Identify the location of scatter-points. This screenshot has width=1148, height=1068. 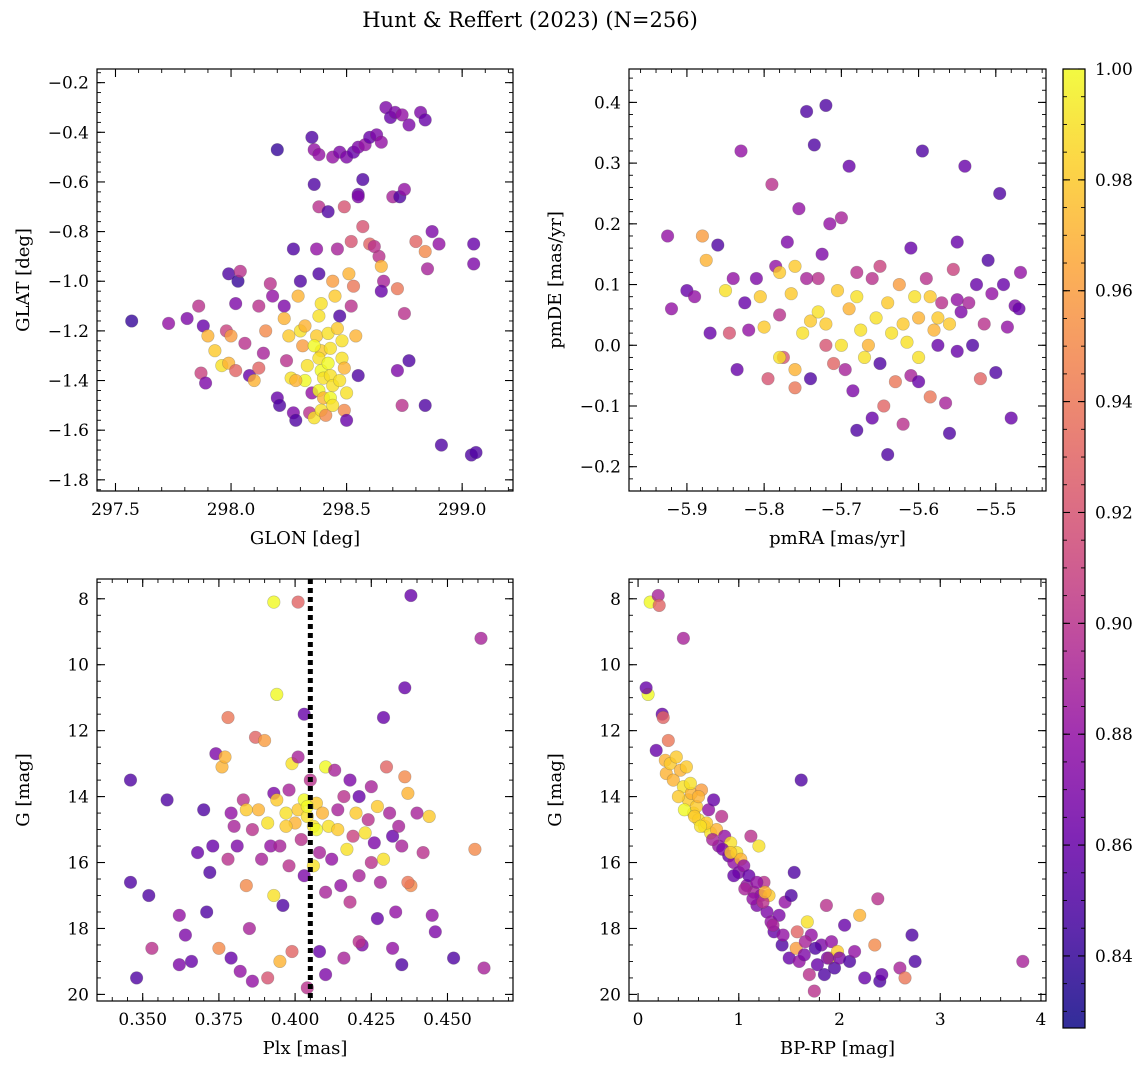
(844, 280).